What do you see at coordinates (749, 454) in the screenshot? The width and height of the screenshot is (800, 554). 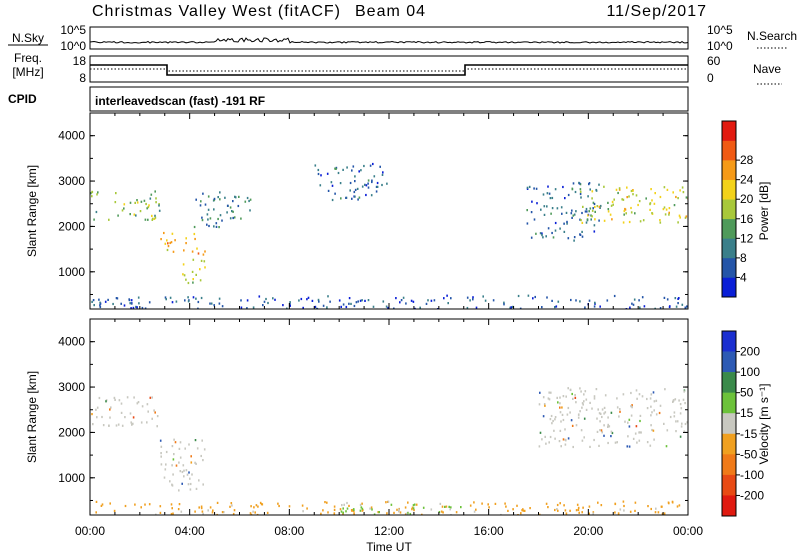 I see `colorbar-tick-label: -50` at bounding box center [749, 454].